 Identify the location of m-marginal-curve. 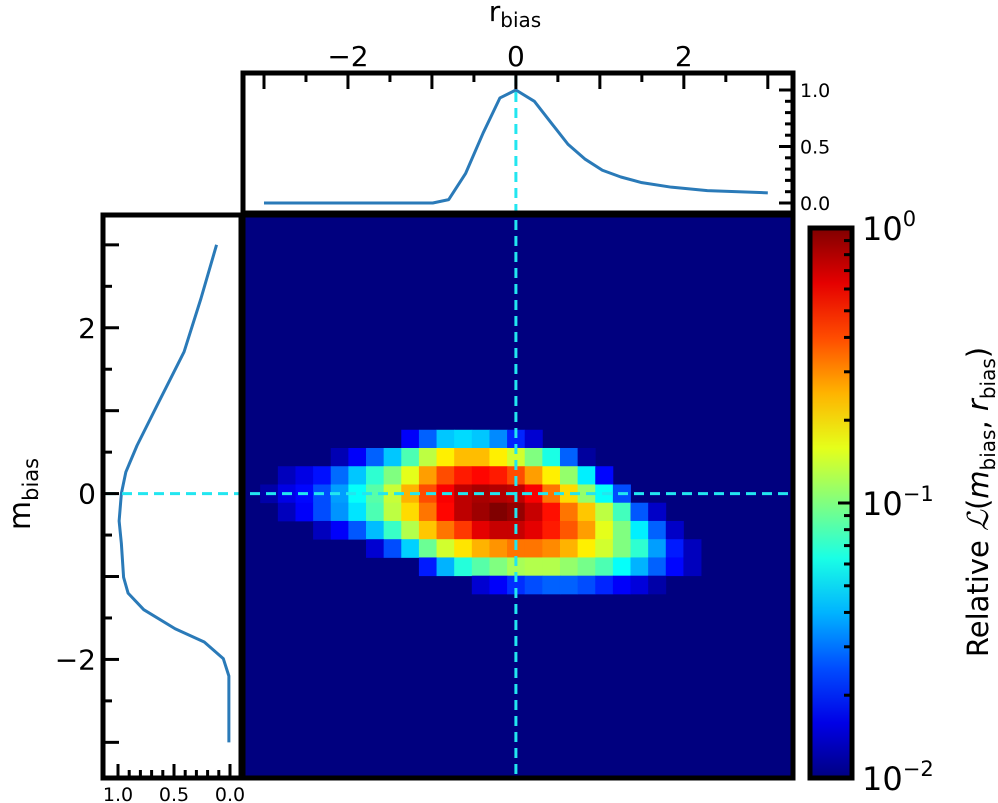
(174, 493).